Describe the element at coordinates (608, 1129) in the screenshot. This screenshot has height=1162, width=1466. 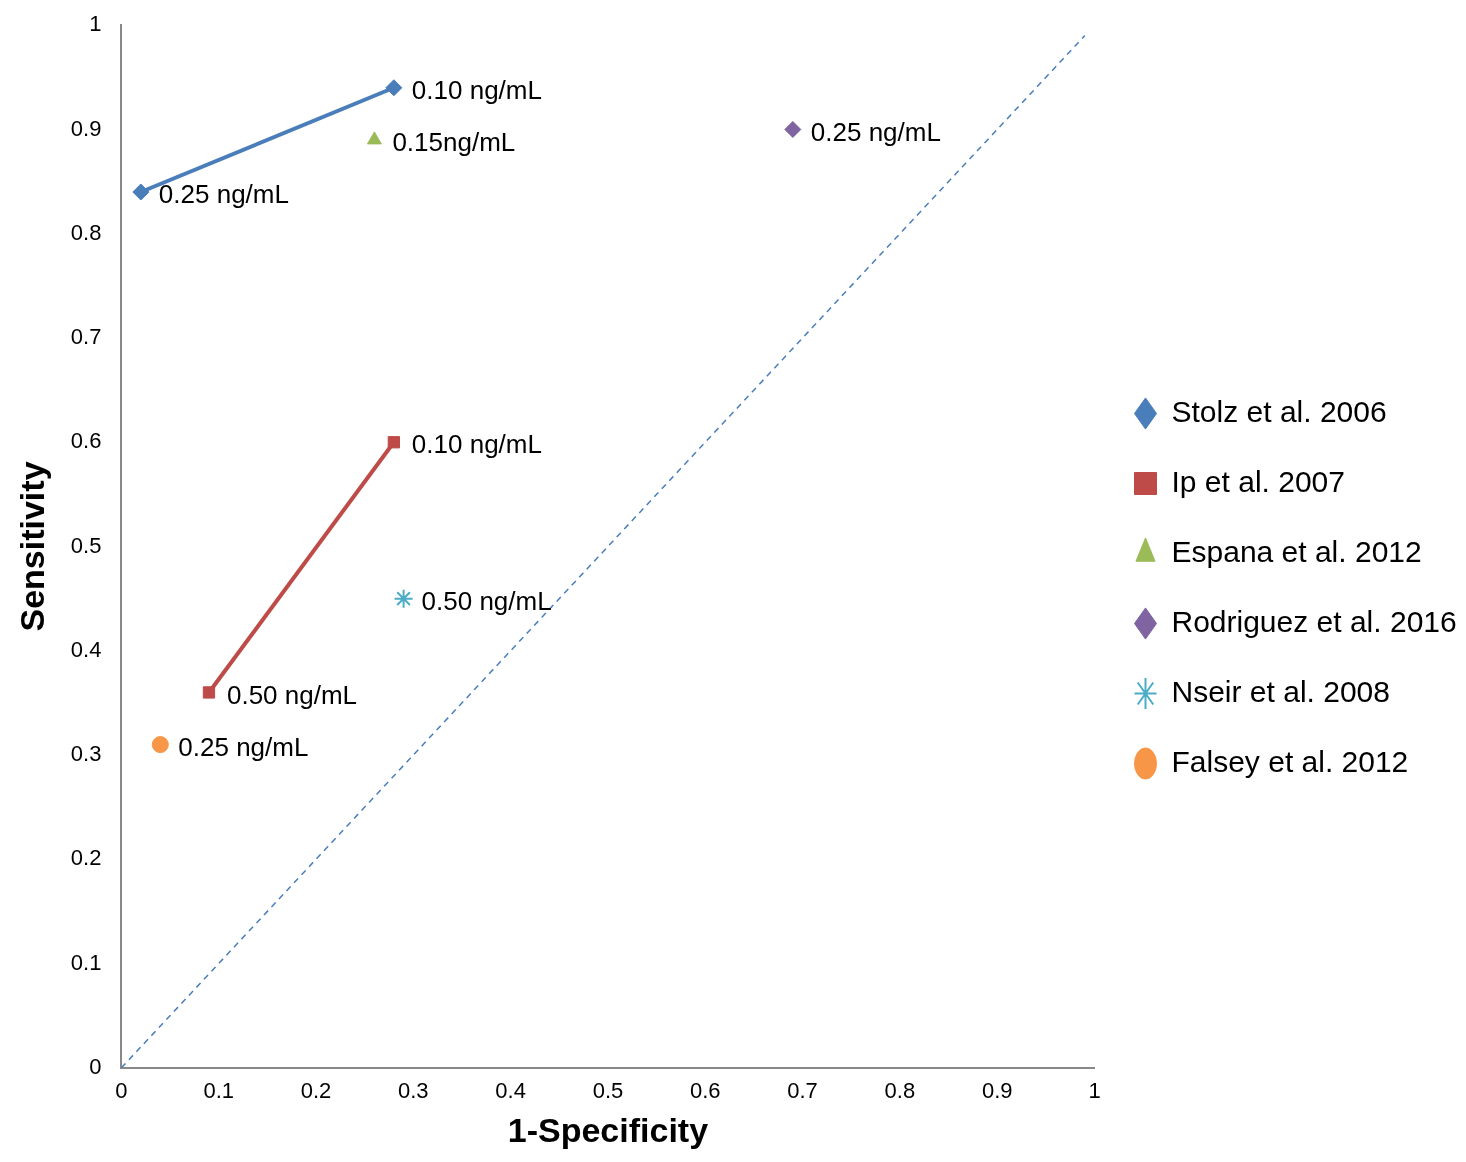
I see `x-axis-title: 1-Specificity` at that location.